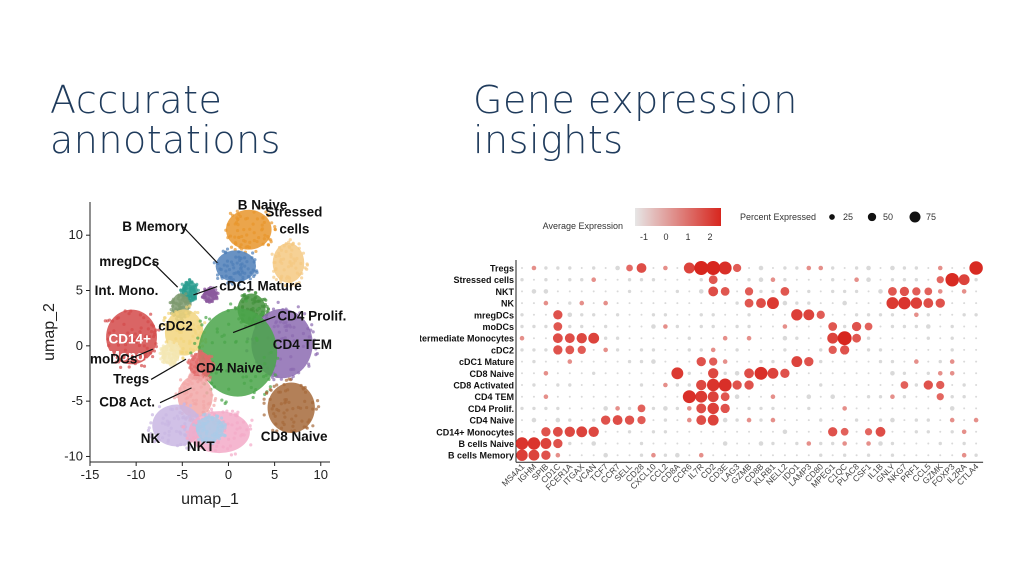 The width and height of the screenshot is (1024, 576). Describe the element at coordinates (155, 226) in the screenshot. I see `label-b-memory: B Memory` at that location.